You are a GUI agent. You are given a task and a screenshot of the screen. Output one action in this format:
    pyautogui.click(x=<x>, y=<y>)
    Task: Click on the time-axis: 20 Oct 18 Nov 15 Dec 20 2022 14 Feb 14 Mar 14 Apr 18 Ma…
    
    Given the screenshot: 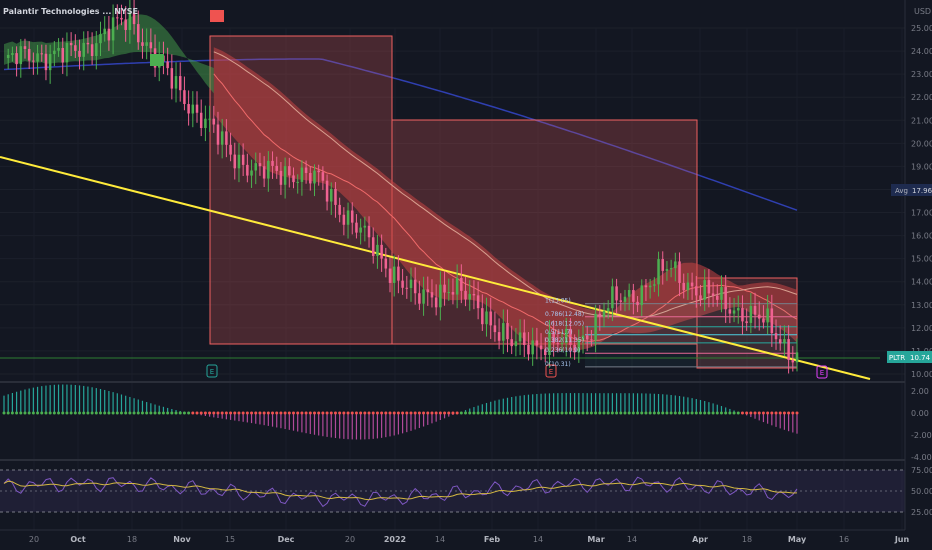 What is the action you would take?
    pyautogui.click(x=469, y=539)
    